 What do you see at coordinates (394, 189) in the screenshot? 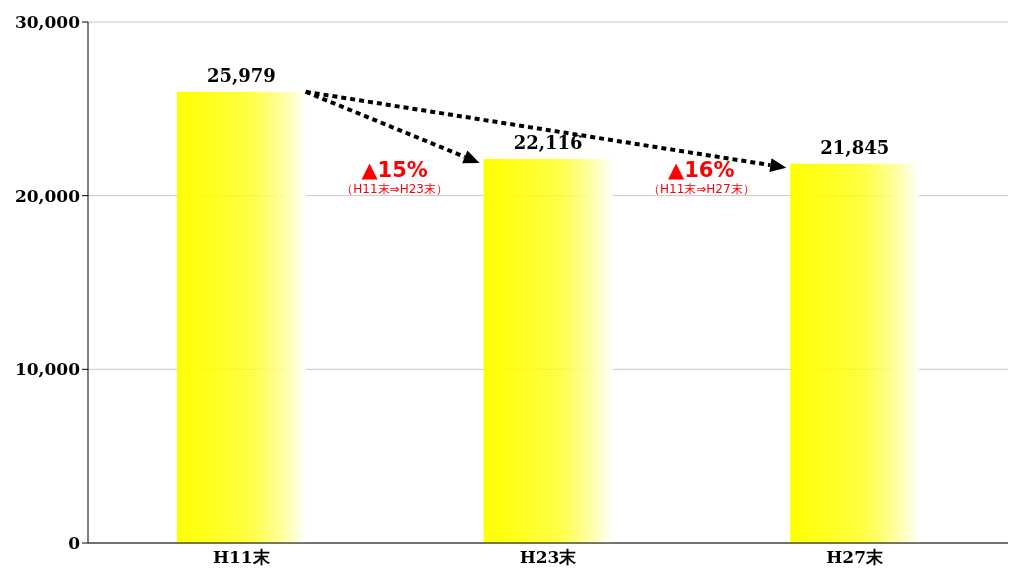
I see `annotation: （H11末⇒H23末）` at bounding box center [394, 189].